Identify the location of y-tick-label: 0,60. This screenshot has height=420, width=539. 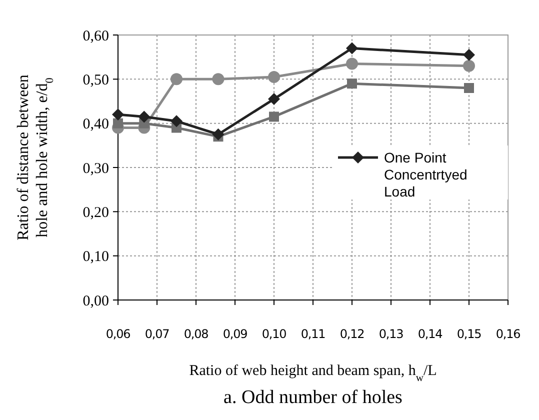
(95, 36).